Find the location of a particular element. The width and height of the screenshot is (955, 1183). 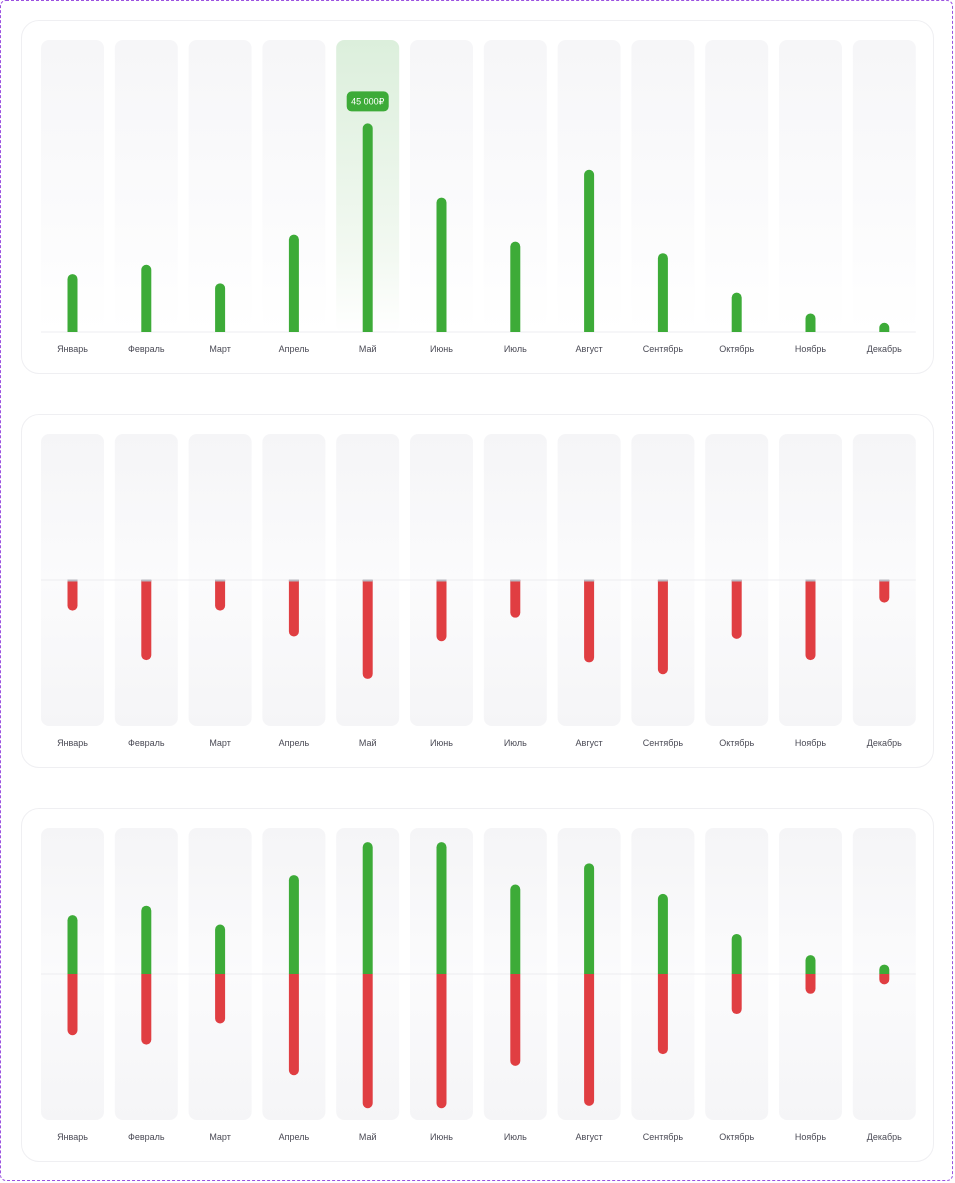

tooltip-value: 45 000₽ is located at coordinates (368, 101).